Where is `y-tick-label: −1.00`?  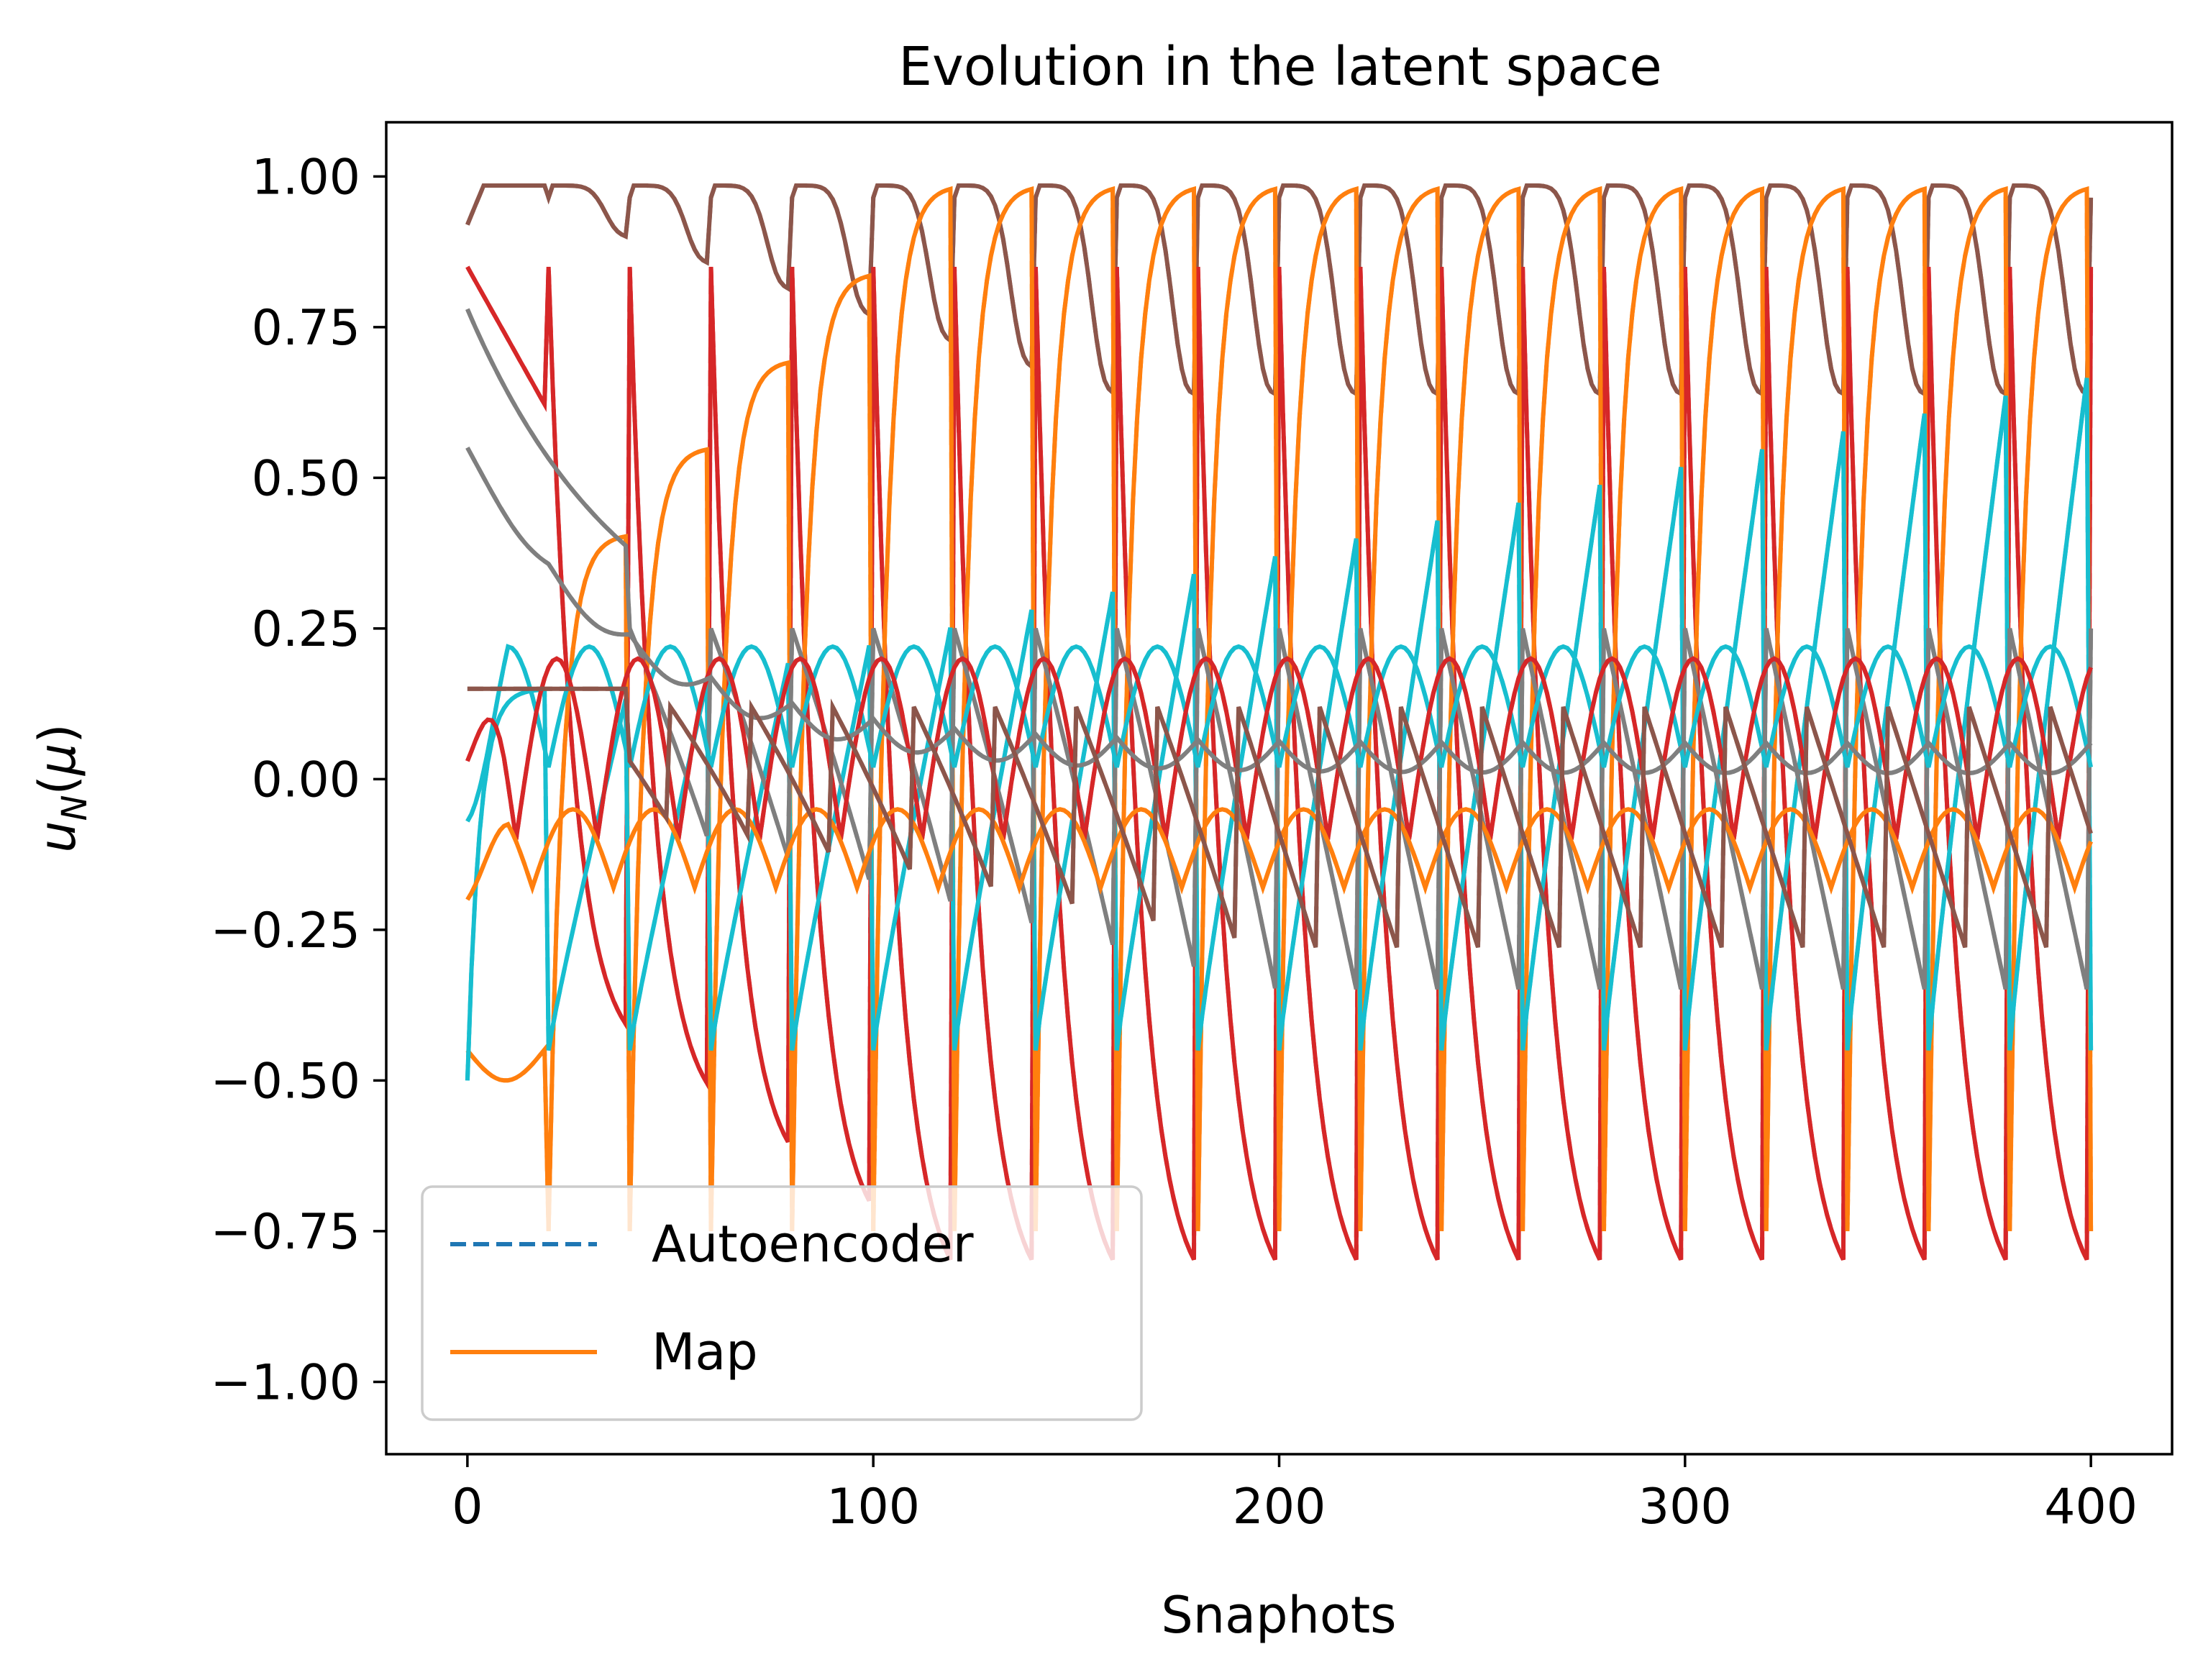 y-tick-label: −1.00 is located at coordinates (285, 1382).